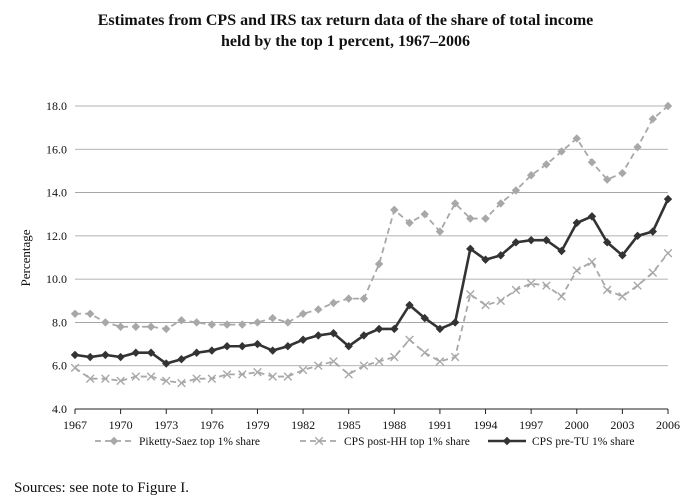 The image size is (691, 504). I want to click on point-3-2003, so click(622, 255).